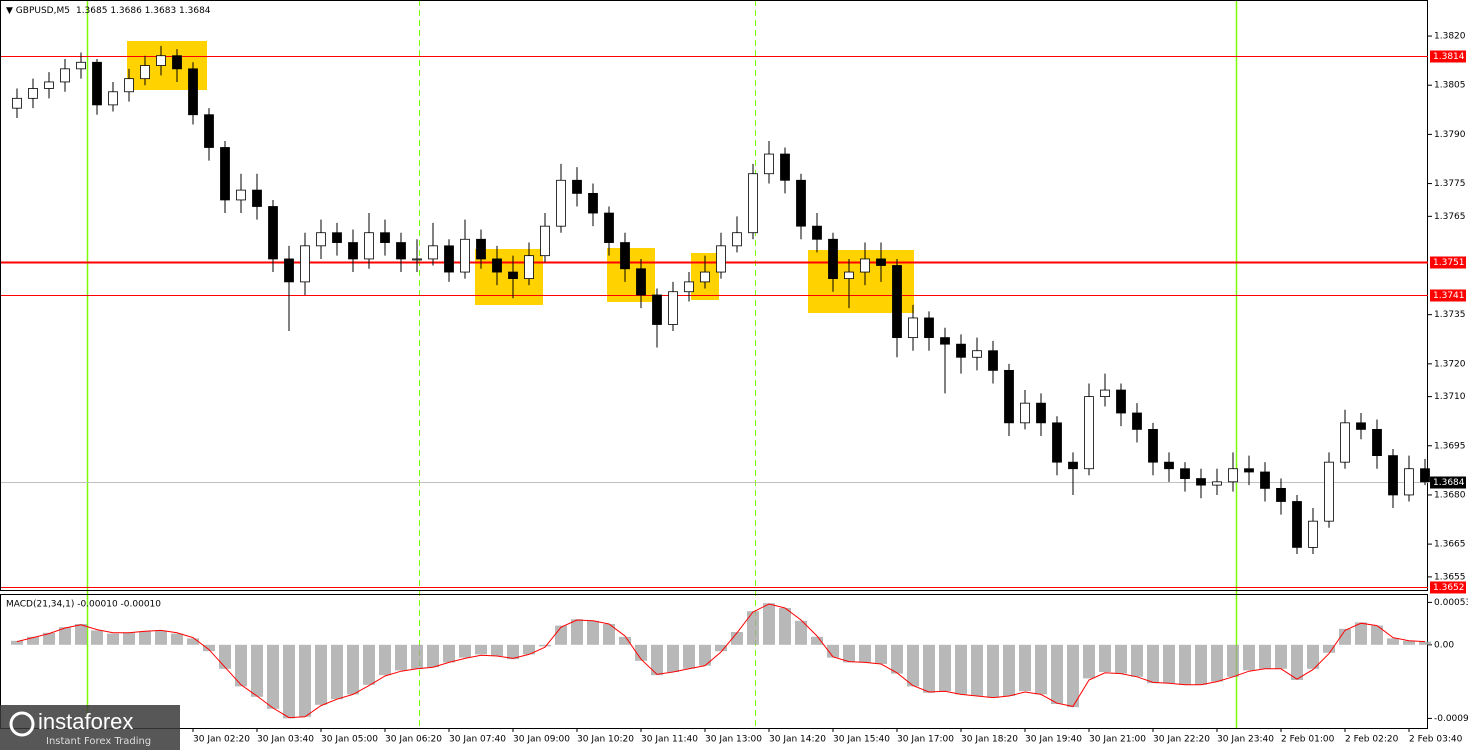 The image size is (1468, 754). Describe the element at coordinates (413, 740) in the screenshot. I see `x-tick-label: 30 Jan 06:20` at that location.